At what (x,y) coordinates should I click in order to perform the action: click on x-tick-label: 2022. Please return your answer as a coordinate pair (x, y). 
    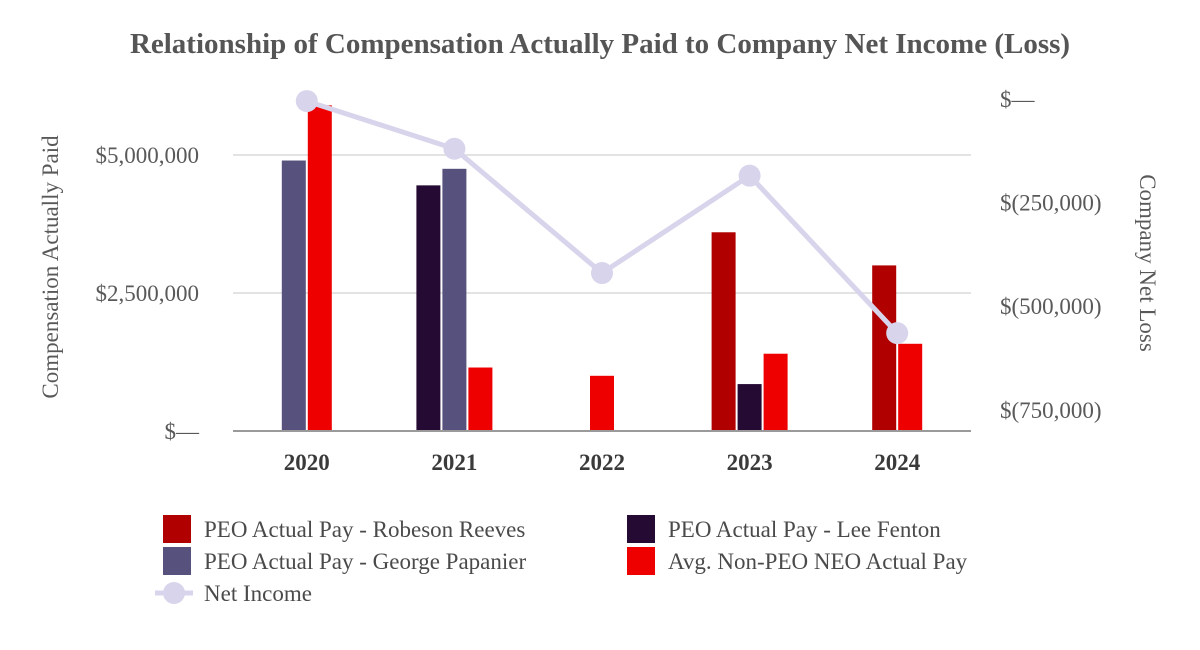
    Looking at the image, I should click on (602, 462).